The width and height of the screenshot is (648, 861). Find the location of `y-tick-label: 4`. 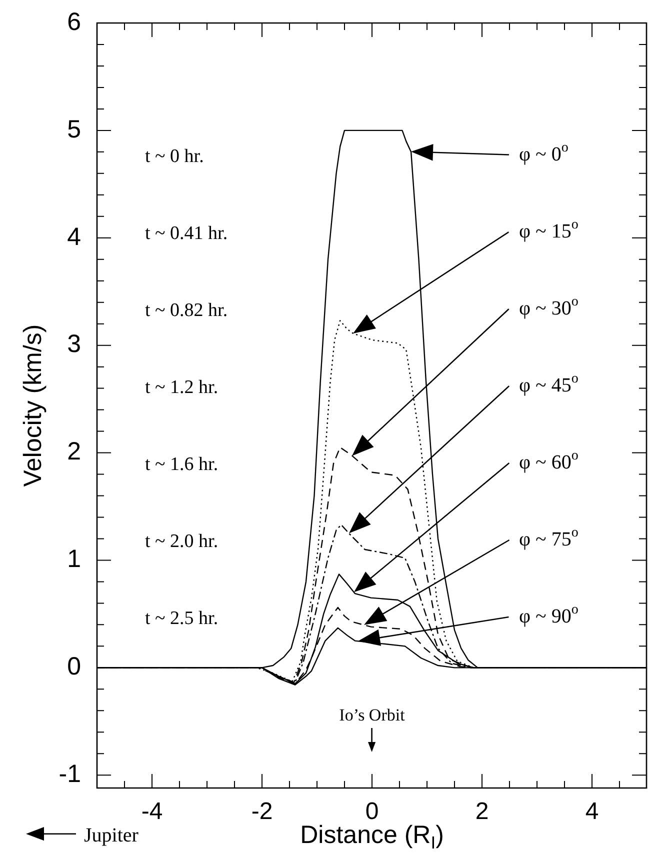

y-tick-label: 4 is located at coordinates (74, 236).